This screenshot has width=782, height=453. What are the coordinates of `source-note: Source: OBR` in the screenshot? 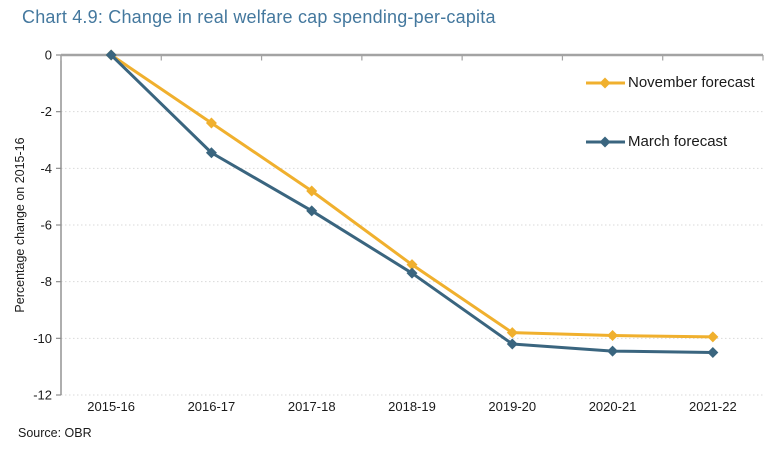 It's located at (55, 433).